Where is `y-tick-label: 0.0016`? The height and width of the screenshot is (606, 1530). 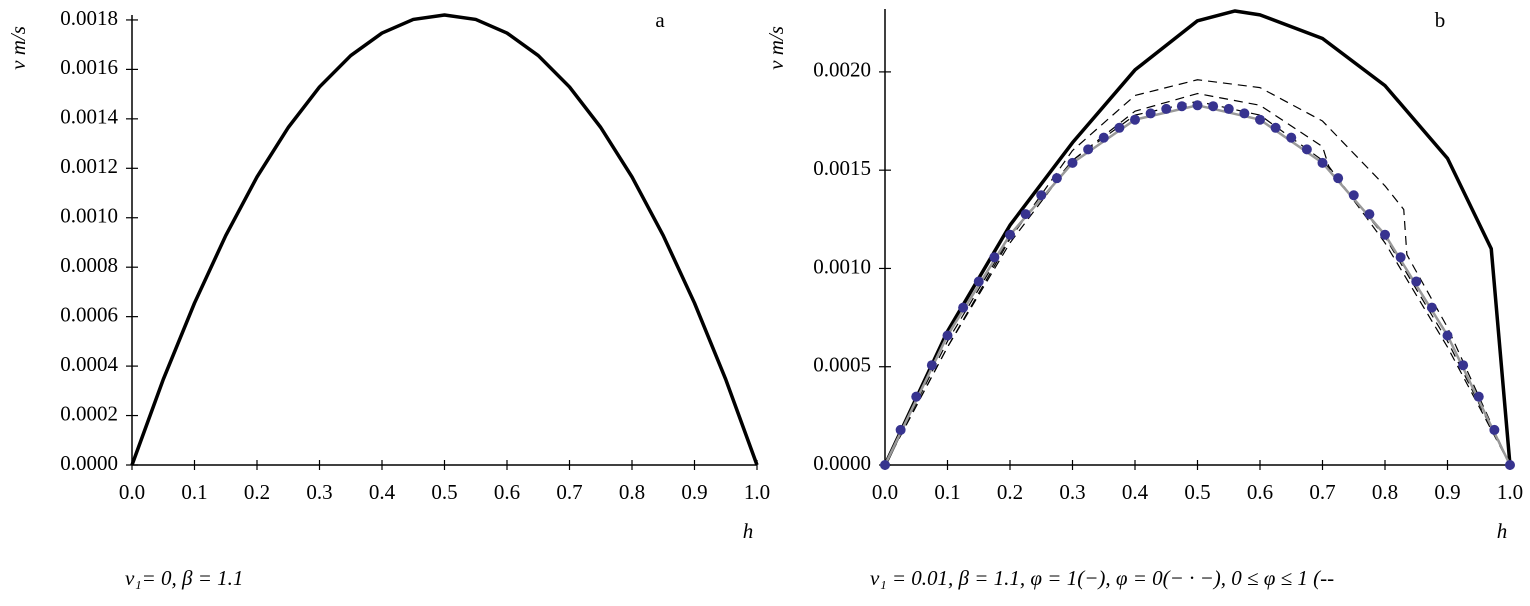
y-tick-label: 0.0016 is located at coordinates (89, 67).